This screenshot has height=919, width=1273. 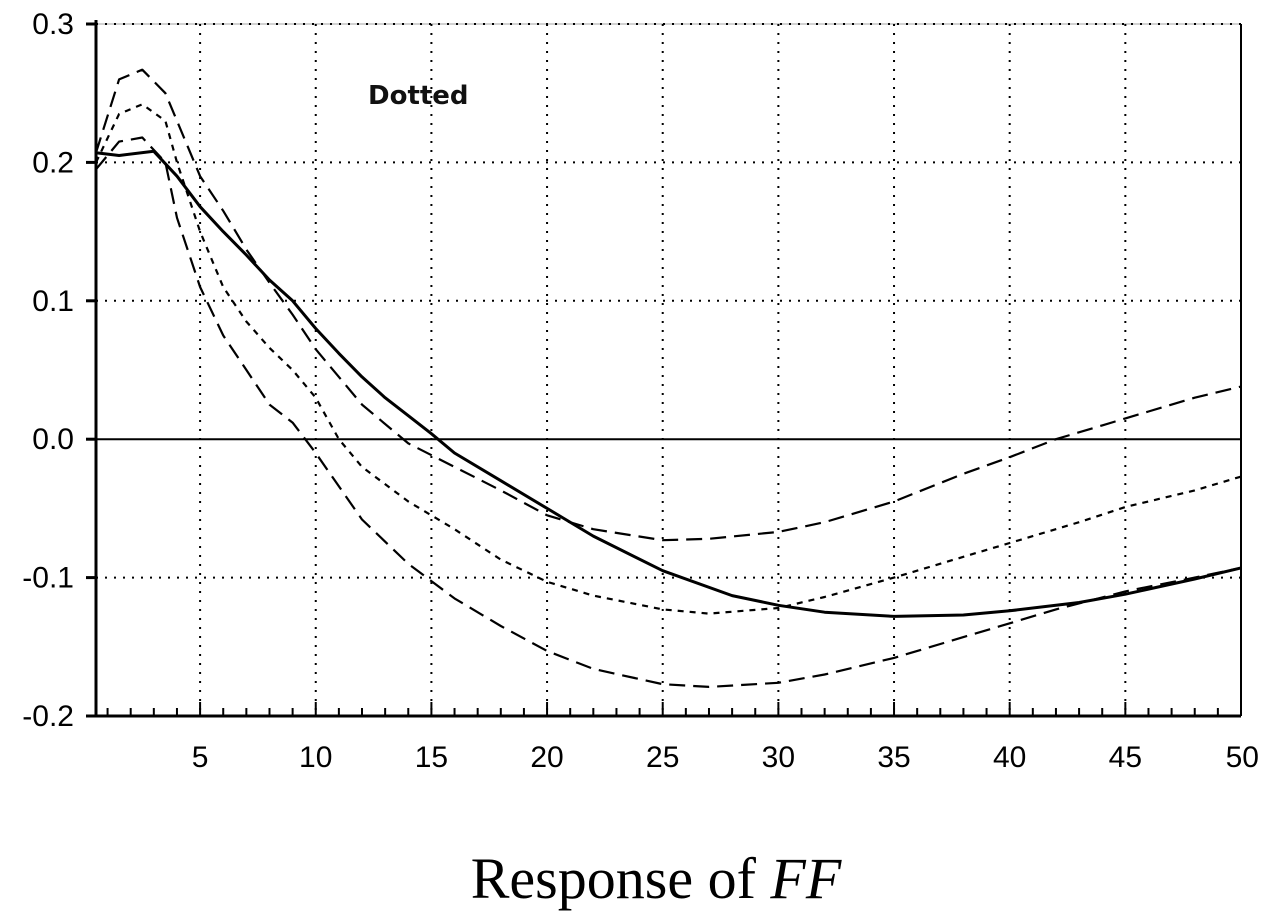 What do you see at coordinates (621, 878) in the screenshot?
I see `x-axis-label-text: Response of` at bounding box center [621, 878].